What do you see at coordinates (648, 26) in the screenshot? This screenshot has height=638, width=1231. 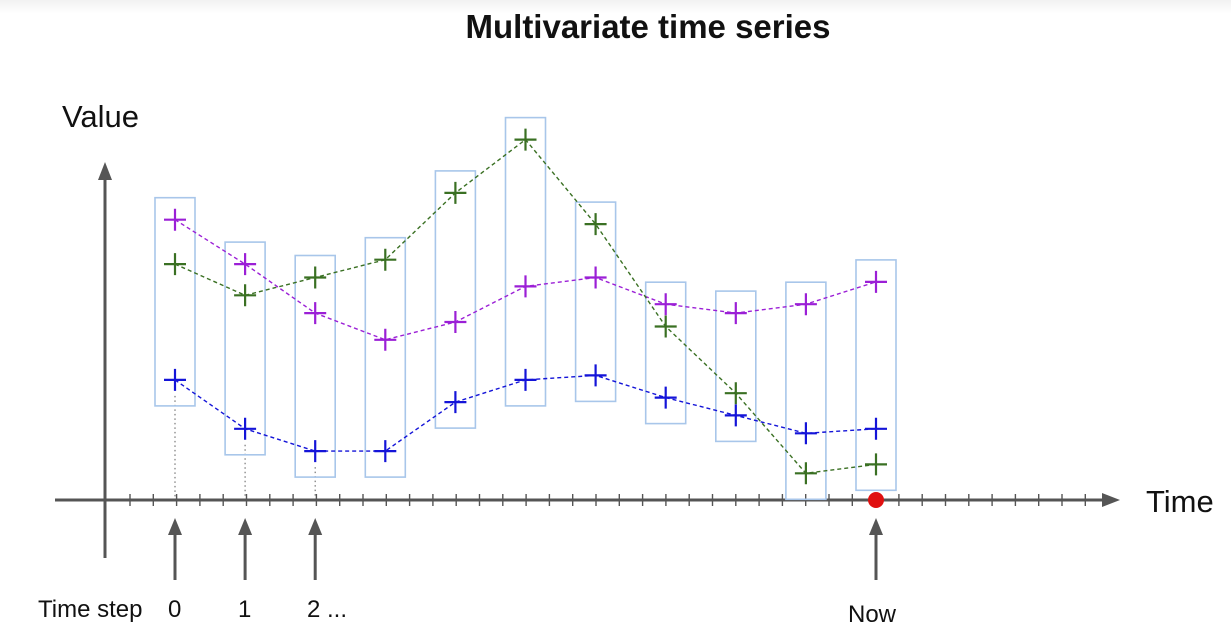 I see `diagram-title: Multivariate time series` at bounding box center [648, 26].